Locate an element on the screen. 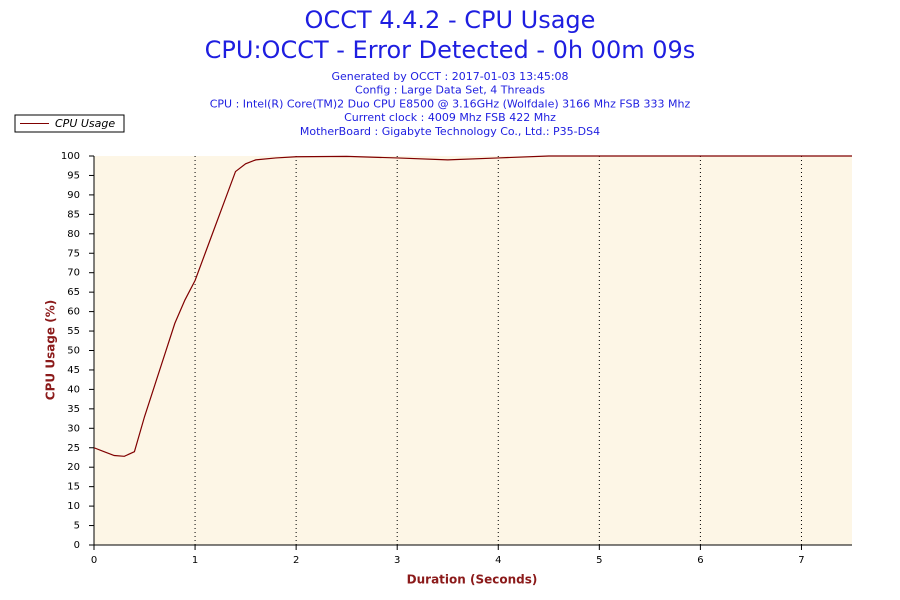  chart-title: OCCT 4.4.2 - CPU Usage is located at coordinates (450, 20).